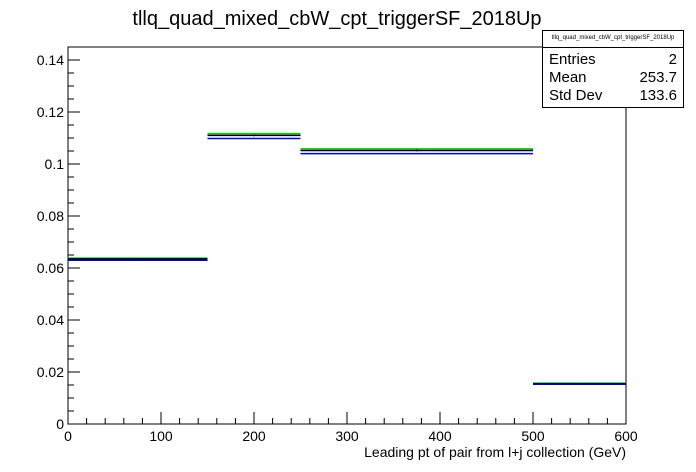 The height and width of the screenshot is (472, 696). Describe the element at coordinates (658, 77) in the screenshot. I see `stats-value: 253.7` at that location.